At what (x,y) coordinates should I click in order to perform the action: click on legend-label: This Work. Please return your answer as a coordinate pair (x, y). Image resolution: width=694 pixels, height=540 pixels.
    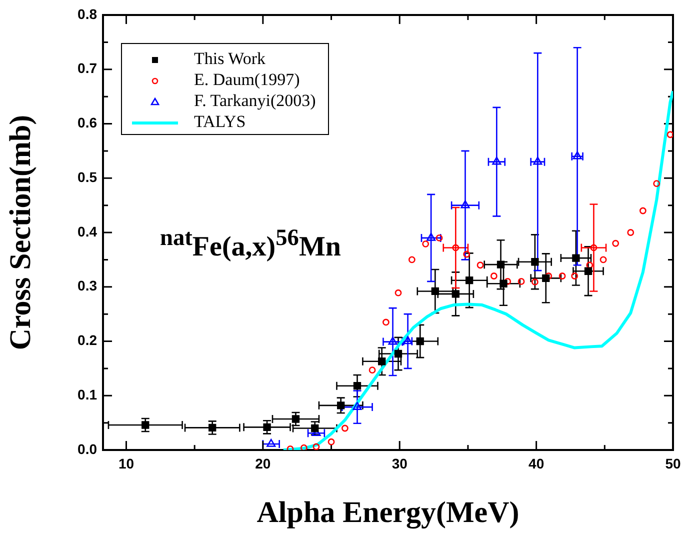
    Looking at the image, I should click on (230, 58).